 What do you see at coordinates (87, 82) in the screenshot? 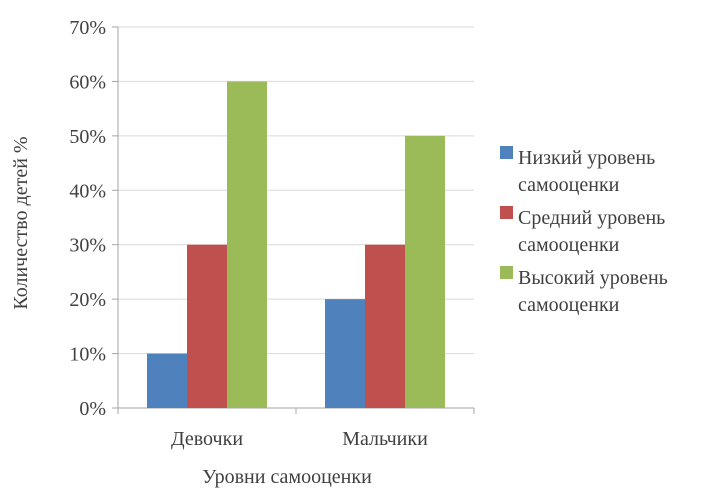
I see `y-tick-label: 60%` at bounding box center [87, 82].